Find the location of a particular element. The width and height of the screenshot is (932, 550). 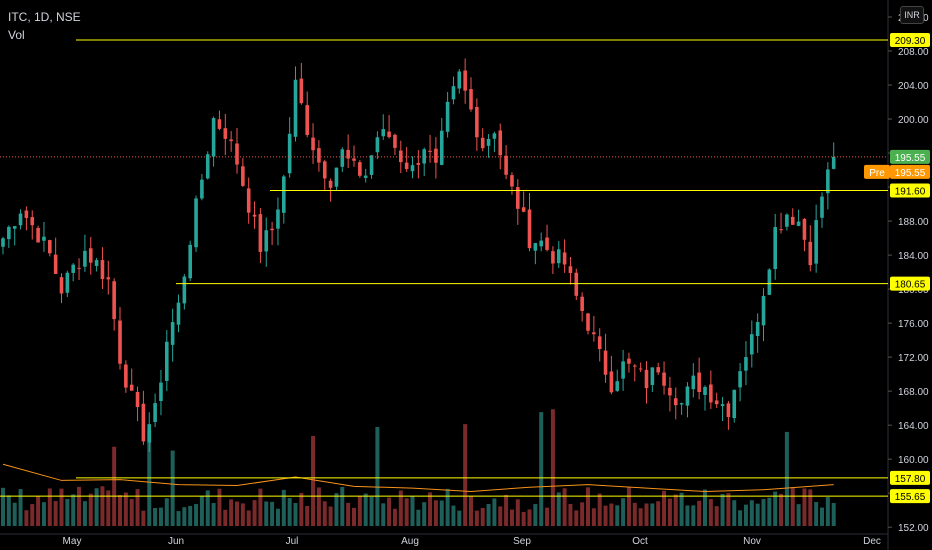

x-tick-label: Nov is located at coordinates (752, 541).